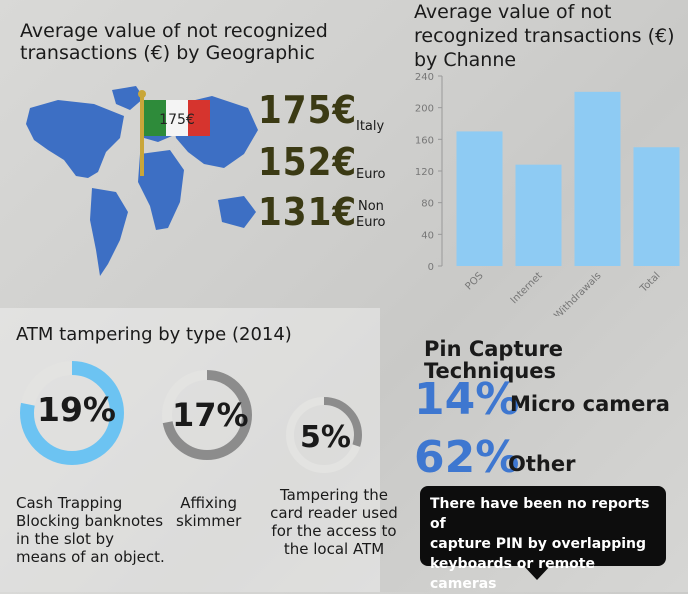  I want to click on map-australia, so click(237, 212).